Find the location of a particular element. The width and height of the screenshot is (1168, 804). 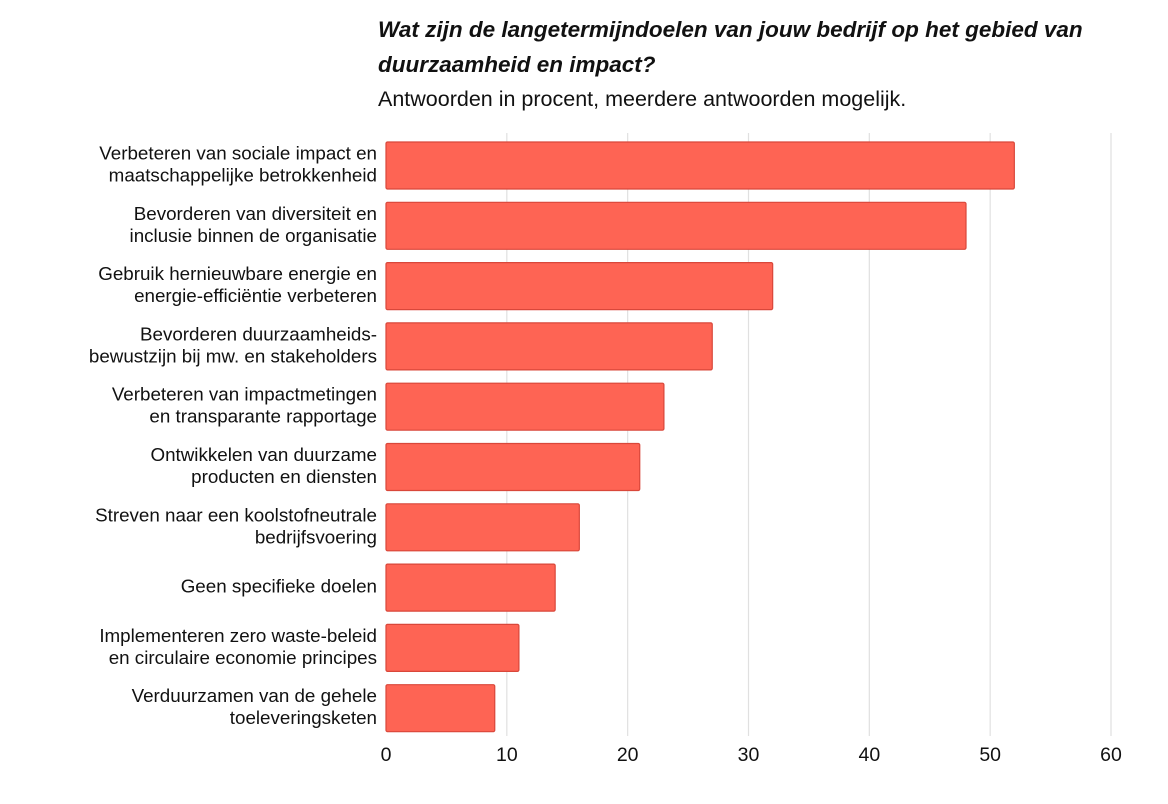

x-tick-label: 40 is located at coordinates (869, 755).